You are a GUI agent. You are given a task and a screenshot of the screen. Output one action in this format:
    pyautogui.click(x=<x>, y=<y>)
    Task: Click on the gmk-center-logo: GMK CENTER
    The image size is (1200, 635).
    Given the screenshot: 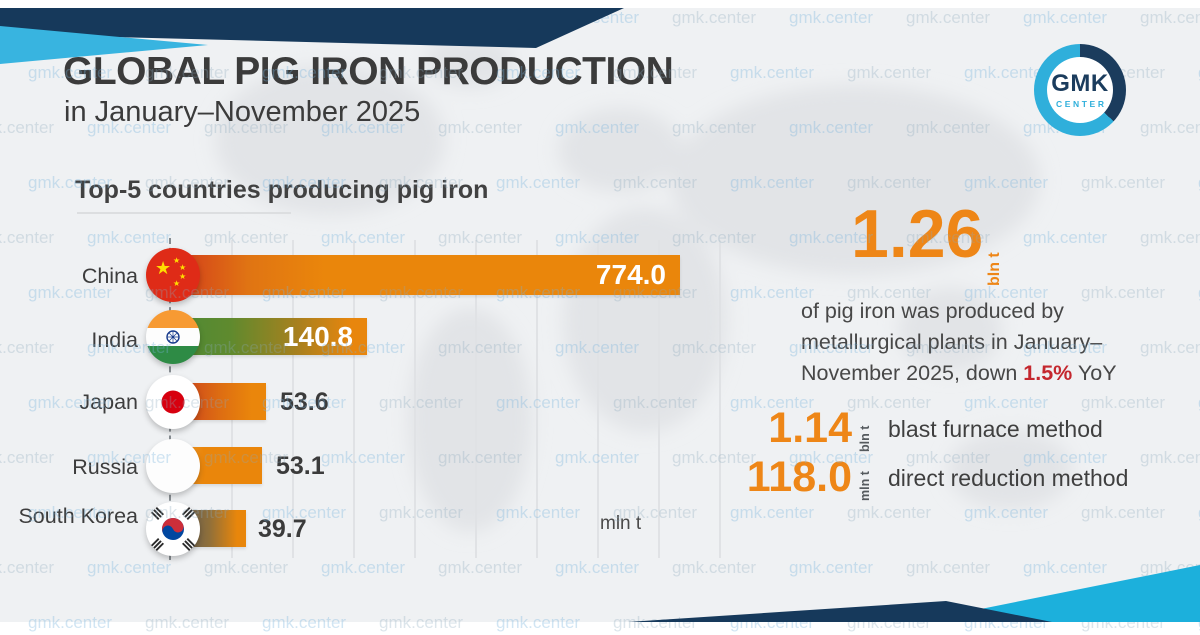 What is the action you would take?
    pyautogui.click(x=1080, y=90)
    